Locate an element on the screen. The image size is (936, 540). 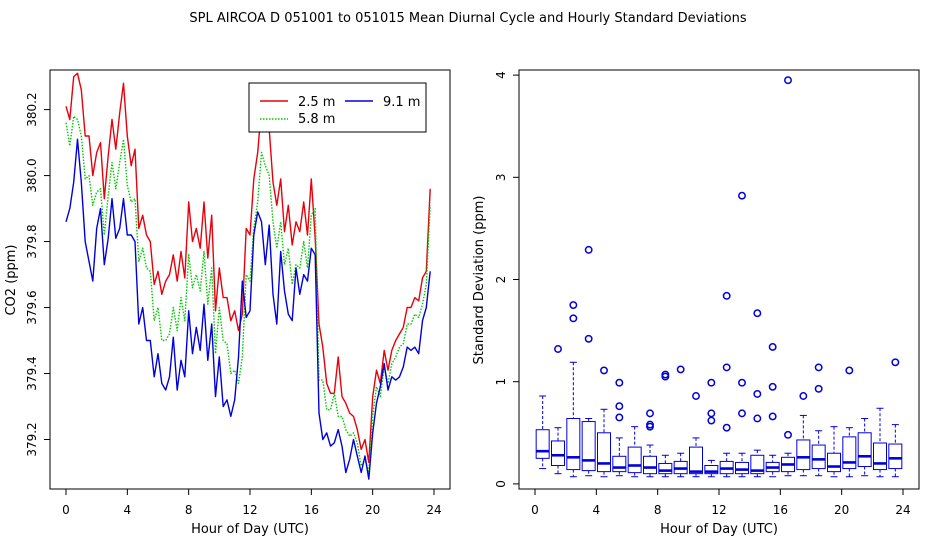
std-x-axis-label: Hour of Day (UTC) is located at coordinates (719, 529).